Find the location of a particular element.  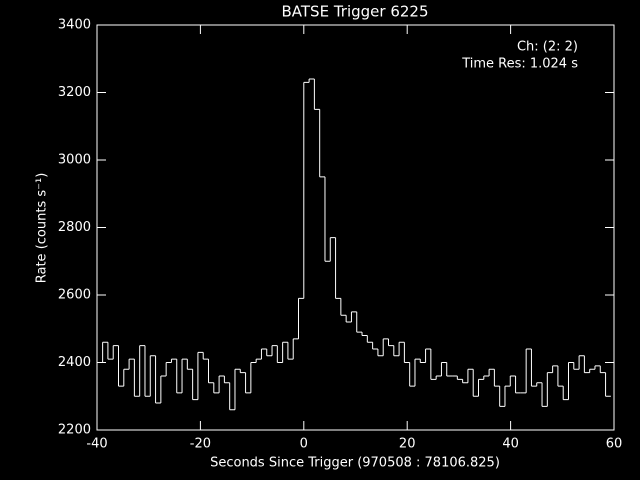

x-tick-label: 40 is located at coordinates (510, 444).